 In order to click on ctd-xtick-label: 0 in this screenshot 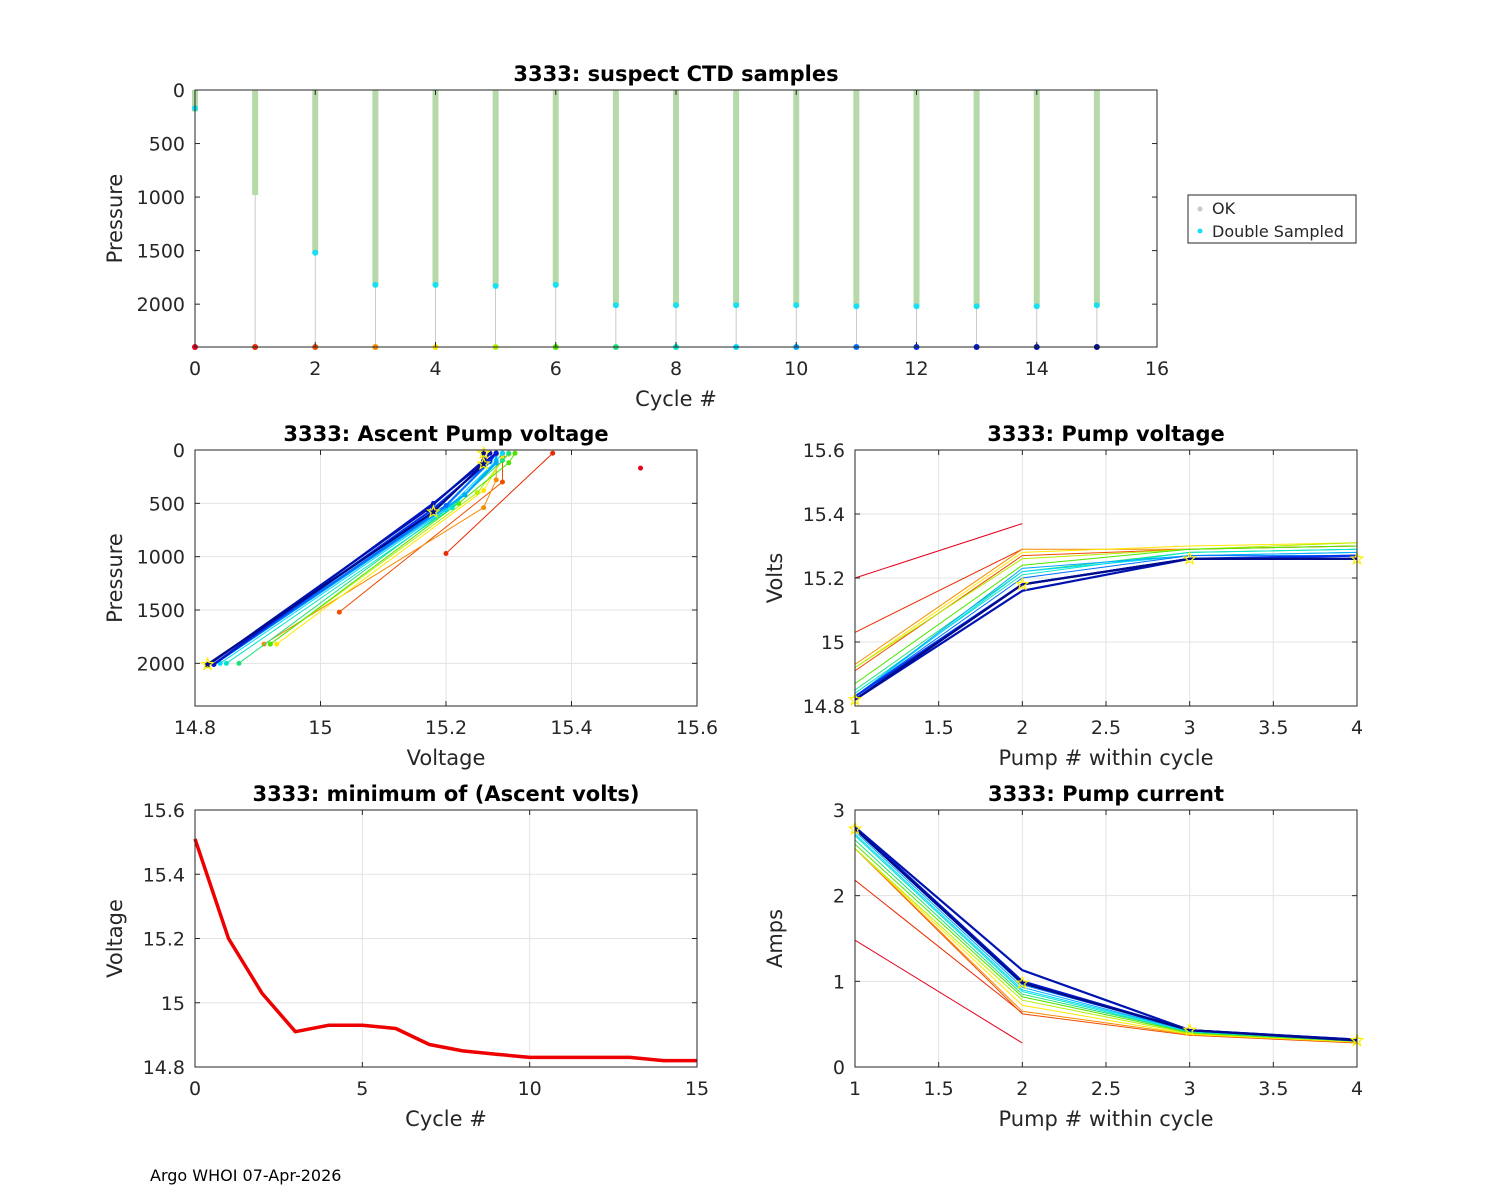, I will do `click(195, 369)`.